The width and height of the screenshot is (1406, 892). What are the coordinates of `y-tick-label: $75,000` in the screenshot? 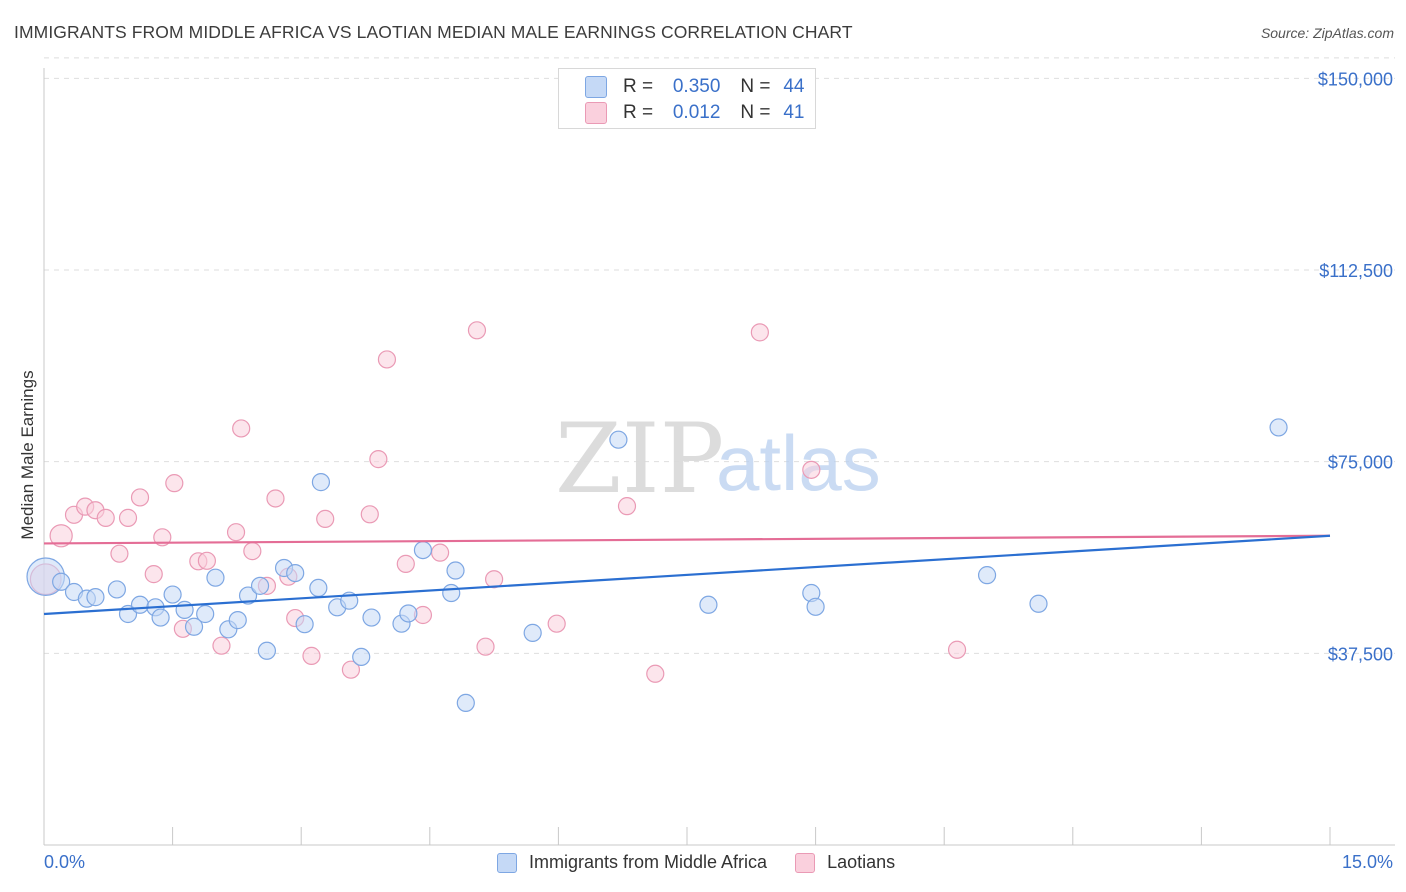 It's located at (1360, 463).